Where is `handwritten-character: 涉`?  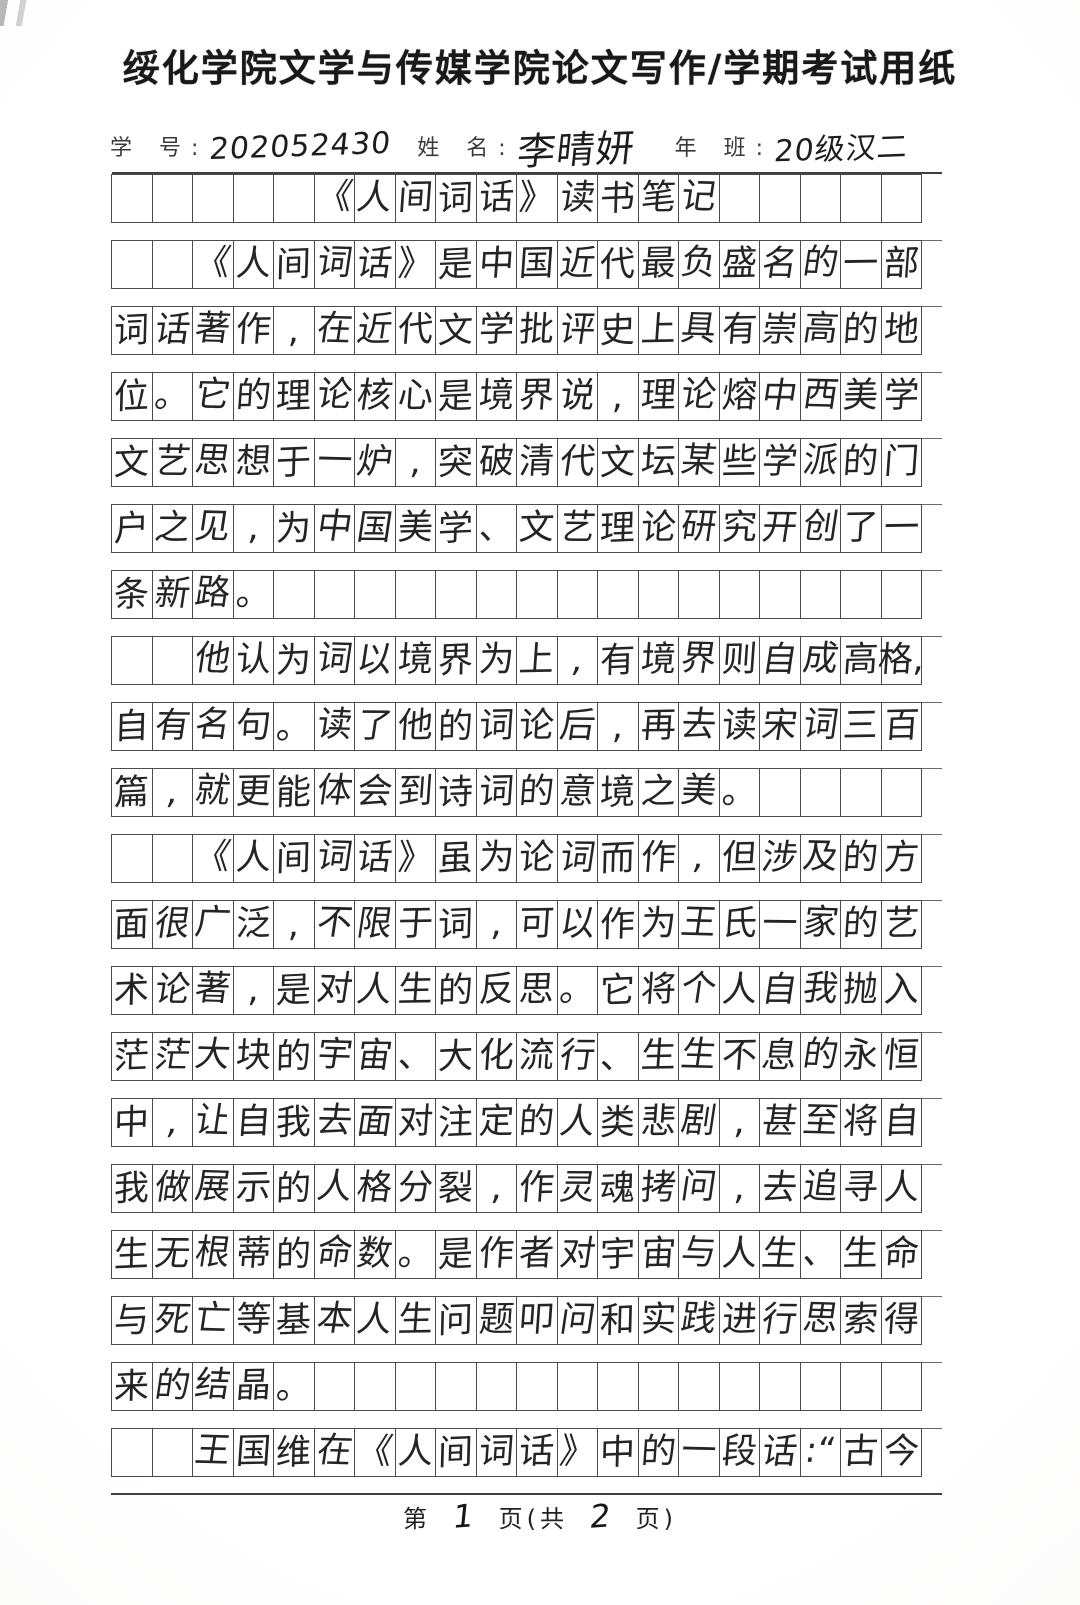 handwritten-character: 涉 is located at coordinates (780, 858).